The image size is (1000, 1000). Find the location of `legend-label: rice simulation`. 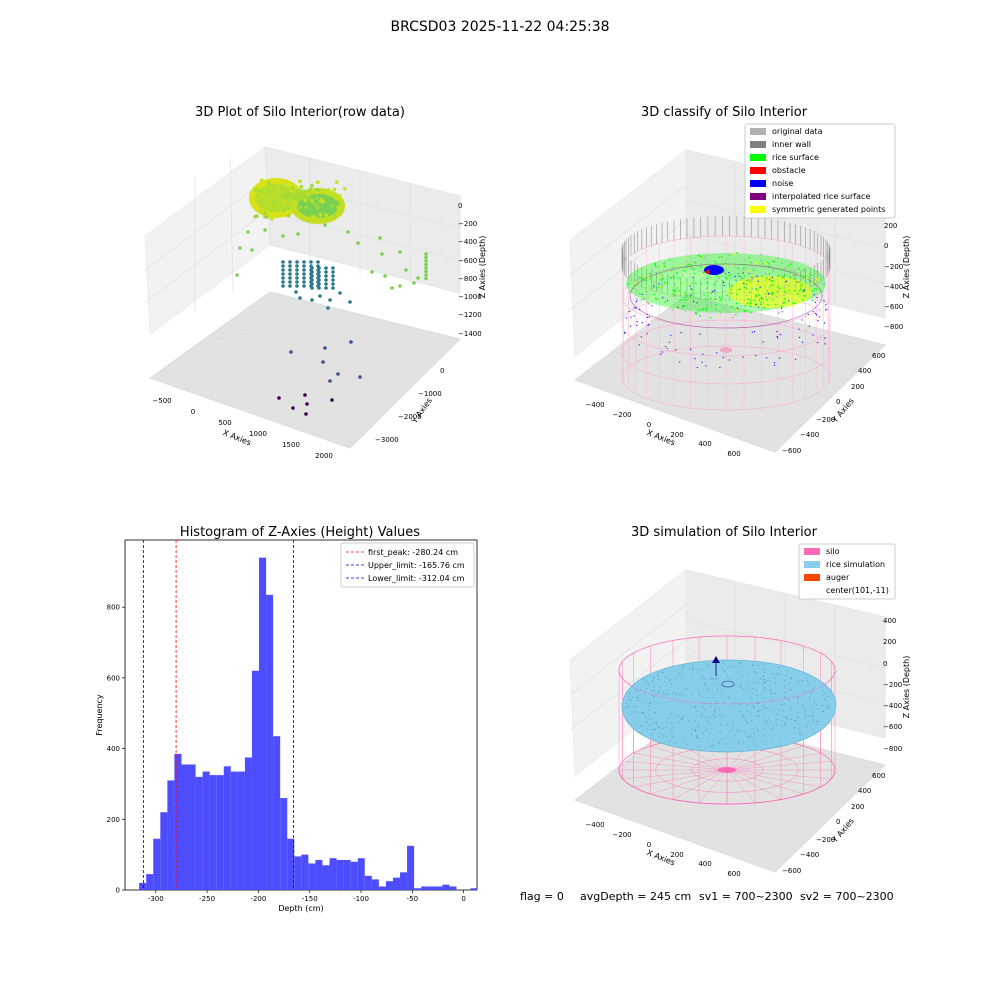

legend-label: rice simulation is located at coordinates (855, 564).